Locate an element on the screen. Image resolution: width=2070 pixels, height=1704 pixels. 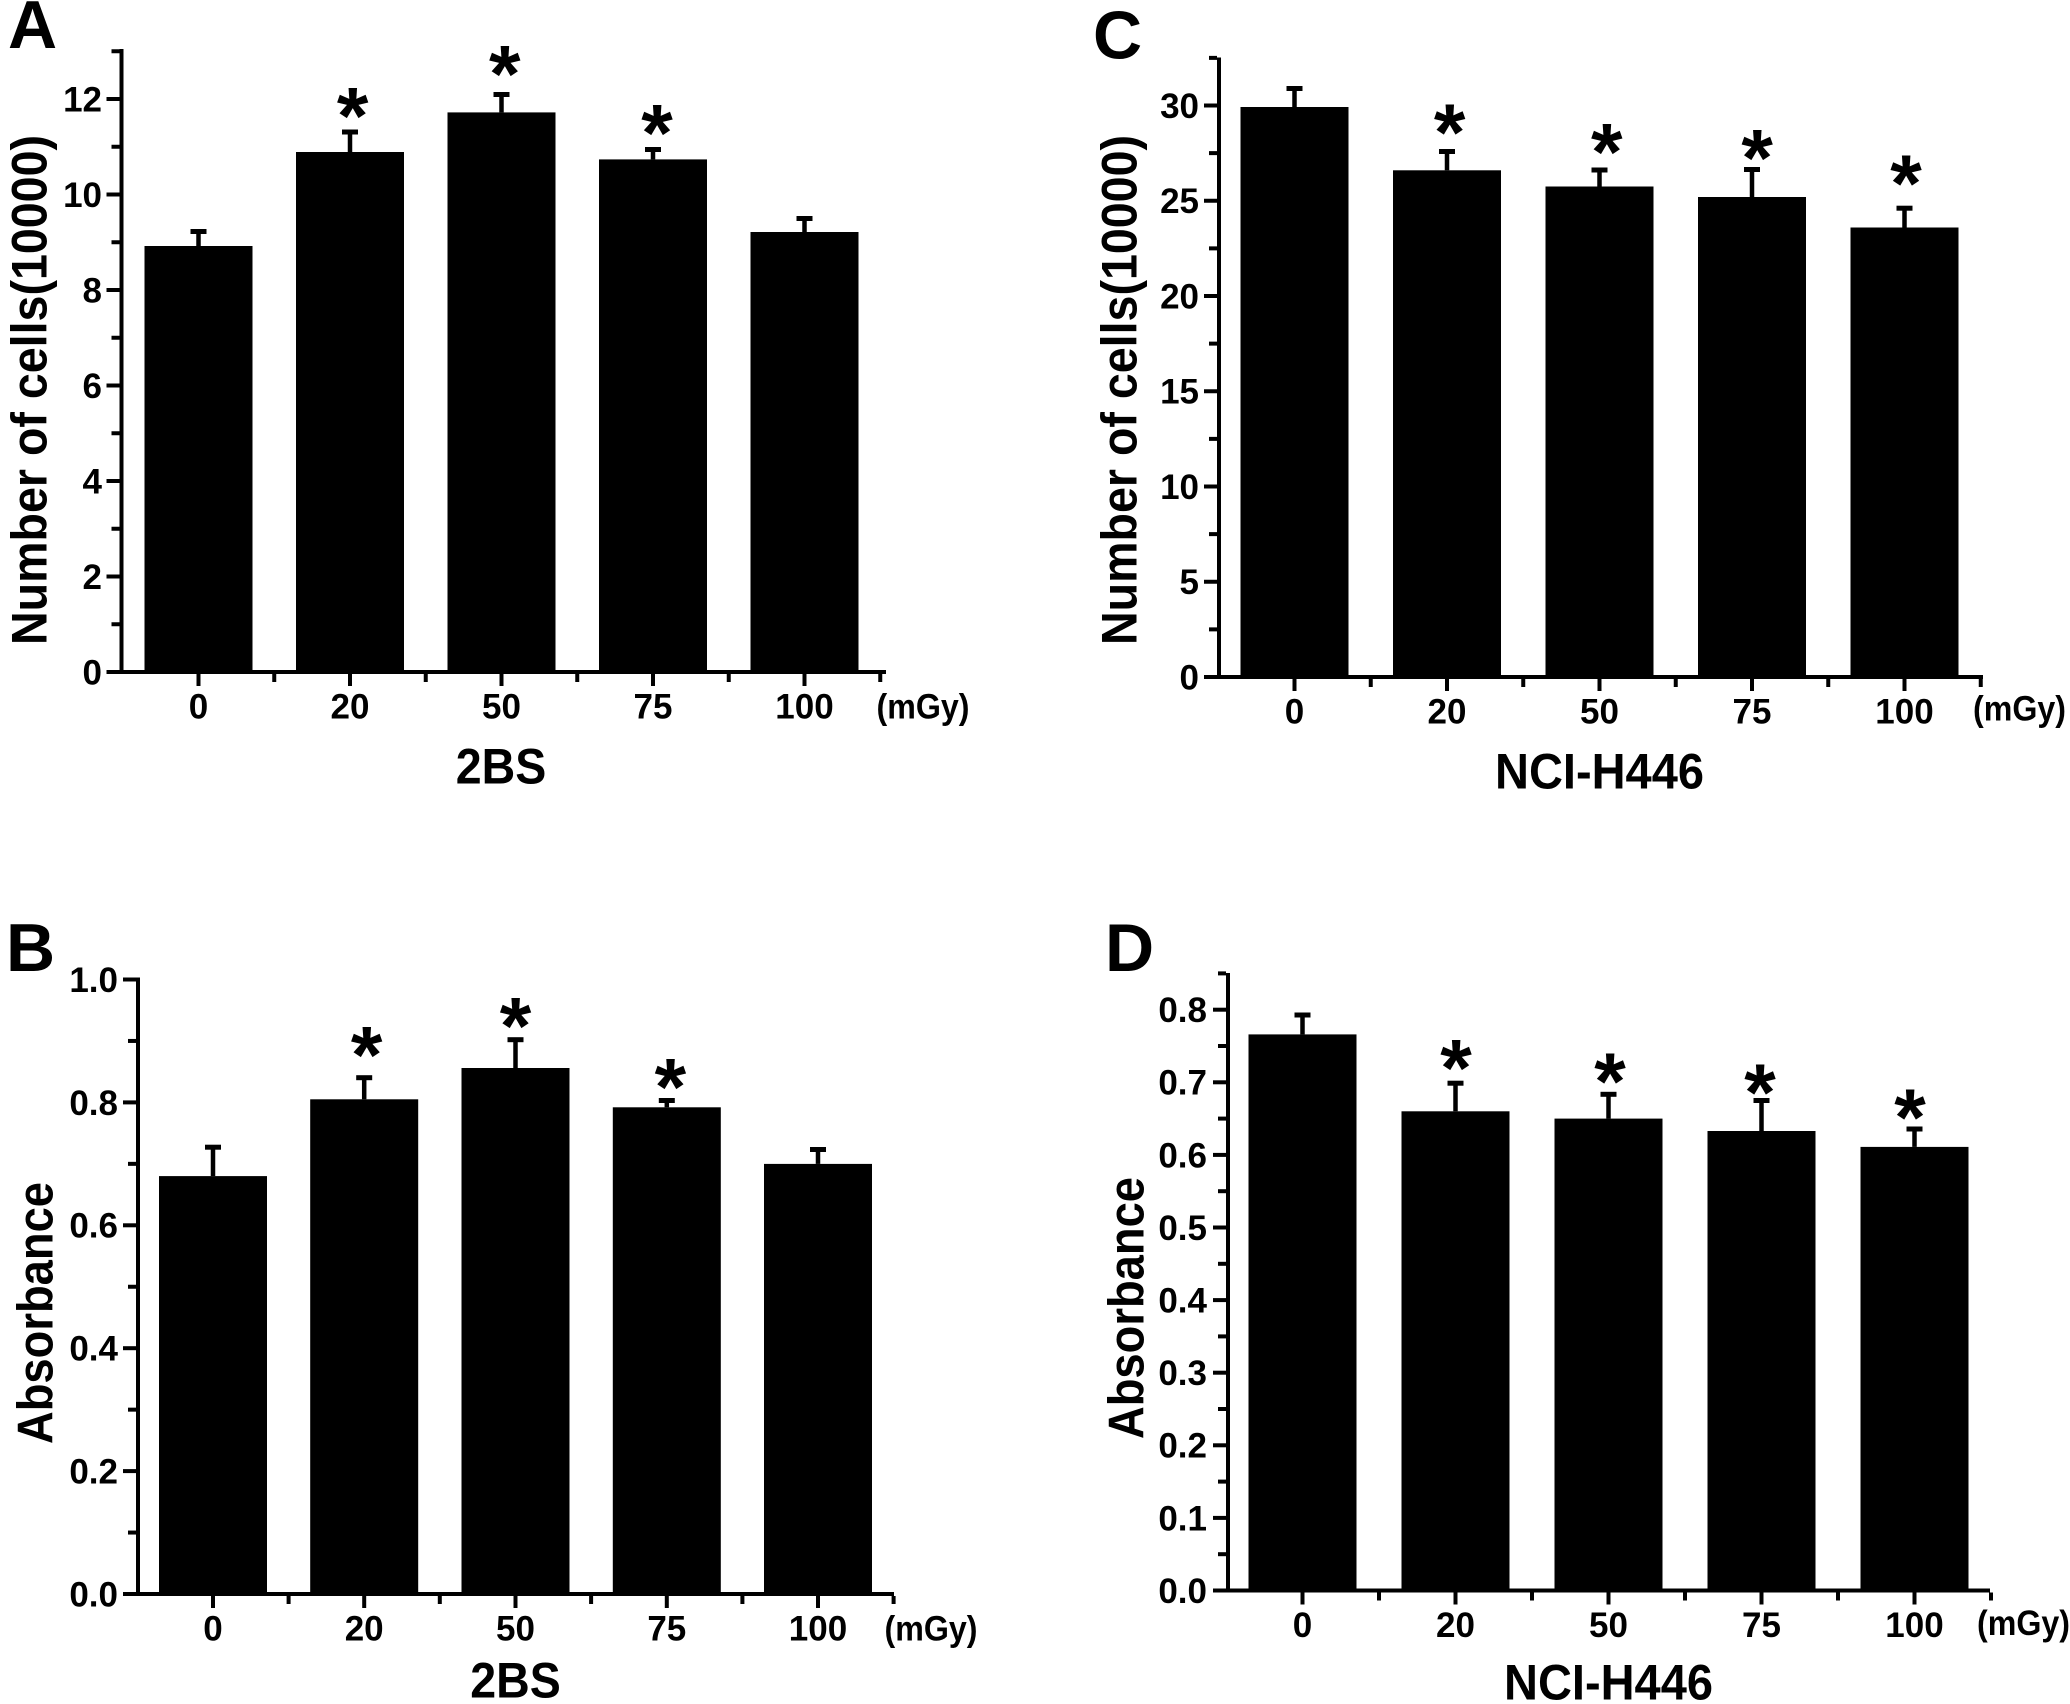
svg-text: 2 is located at coordinates (92, 577).